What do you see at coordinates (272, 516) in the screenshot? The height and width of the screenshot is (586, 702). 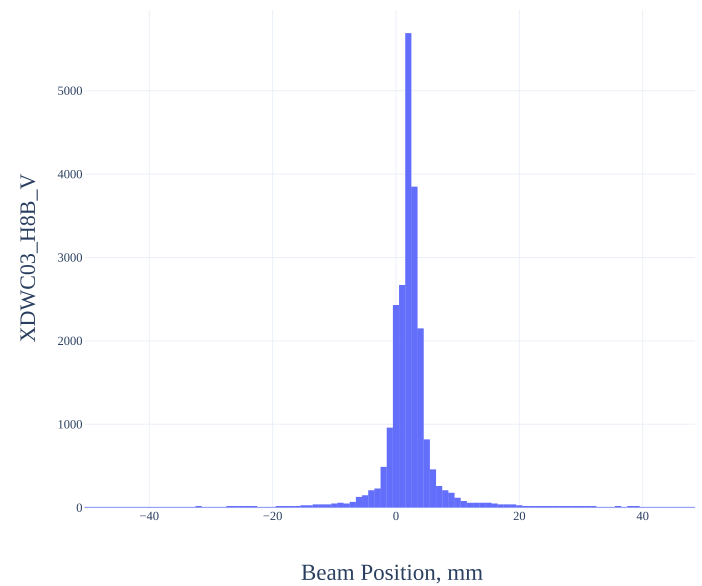 I see `x-tick-label: −20` at bounding box center [272, 516].